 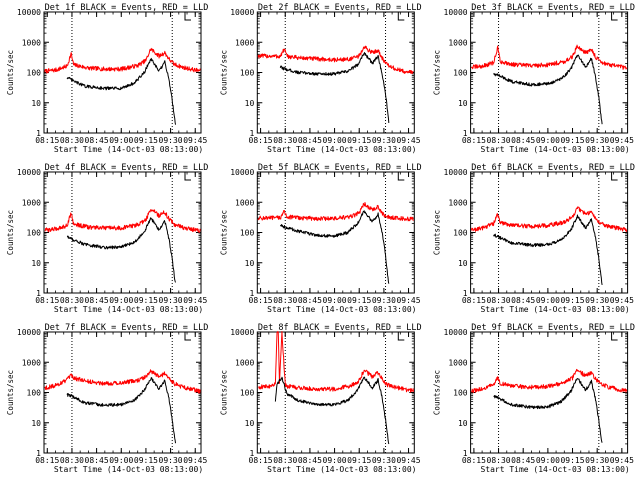 What do you see at coordinates (127, 168) in the screenshot?
I see `chart-title: Det 4f BLACK = Events, RED = LLD` at bounding box center [127, 168].